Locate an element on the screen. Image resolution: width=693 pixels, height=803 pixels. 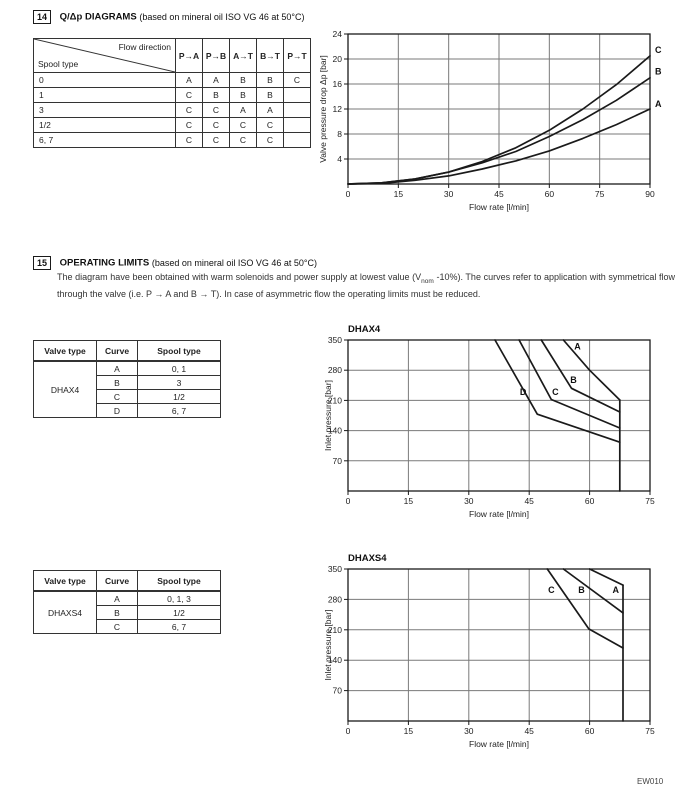
limits-table-row: DHAXS4 A 0, 1, 3 is located at coordinates (127, 612).